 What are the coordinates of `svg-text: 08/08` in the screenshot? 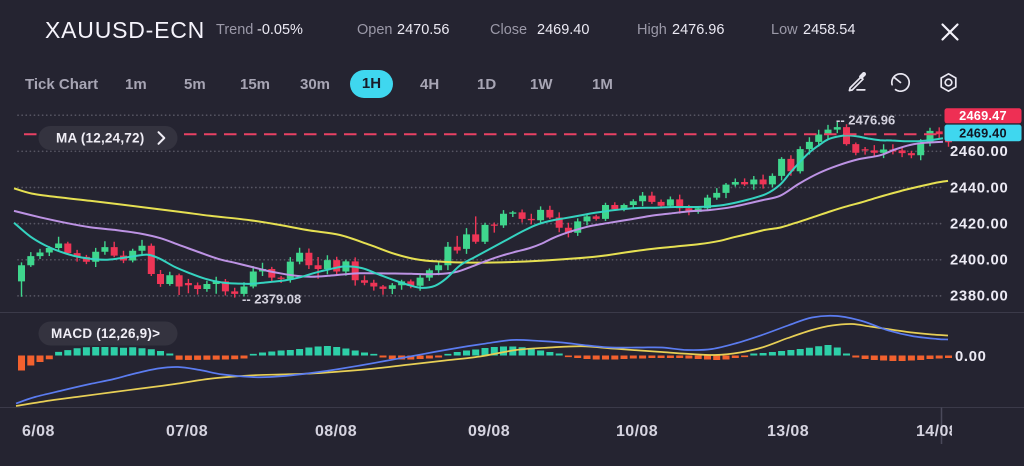 It's located at (336, 431).